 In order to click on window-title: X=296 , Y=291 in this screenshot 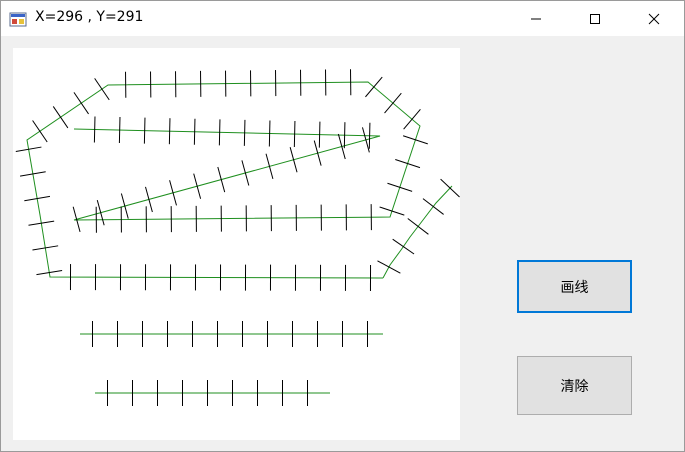, I will do `click(89, 17)`.